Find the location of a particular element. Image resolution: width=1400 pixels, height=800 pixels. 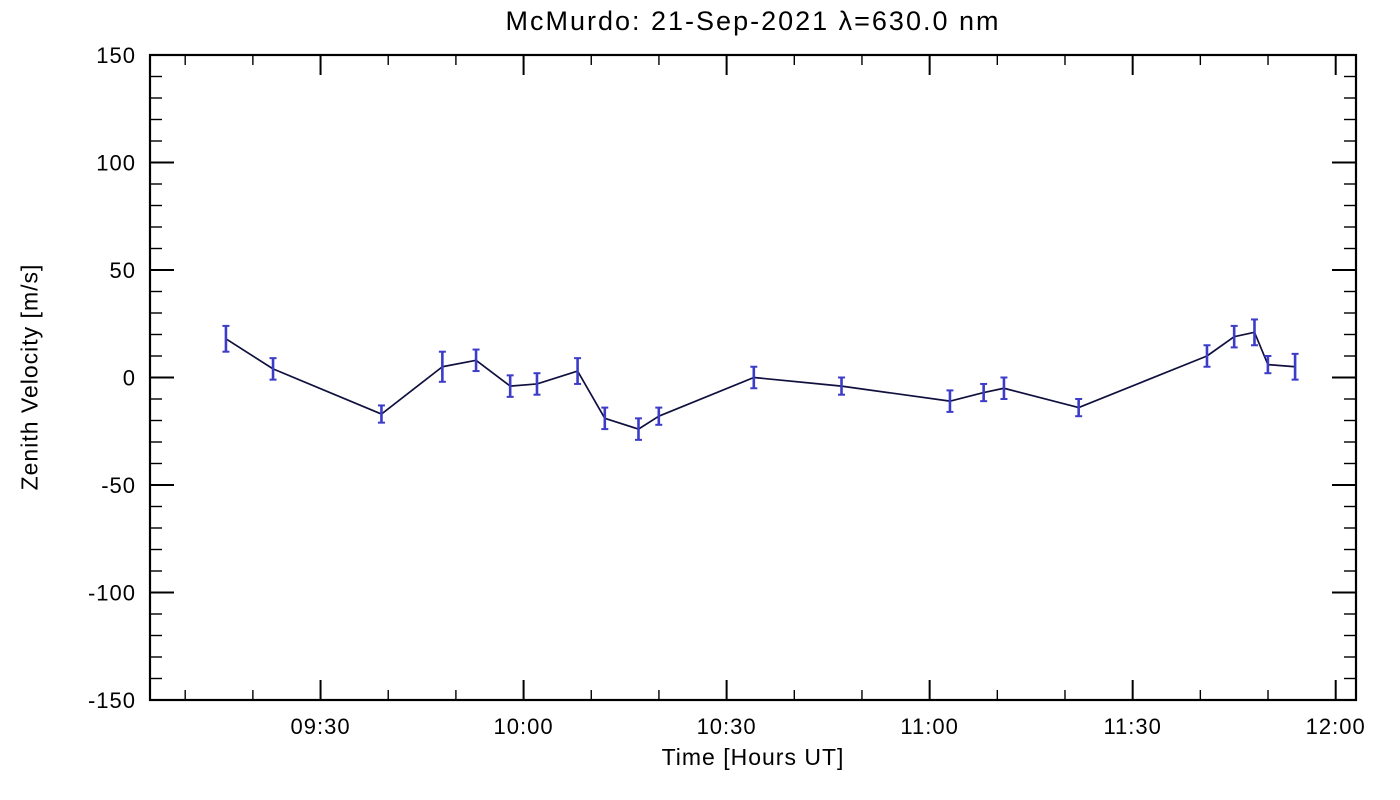

y-tick-label: 50 is located at coordinates (123, 270).